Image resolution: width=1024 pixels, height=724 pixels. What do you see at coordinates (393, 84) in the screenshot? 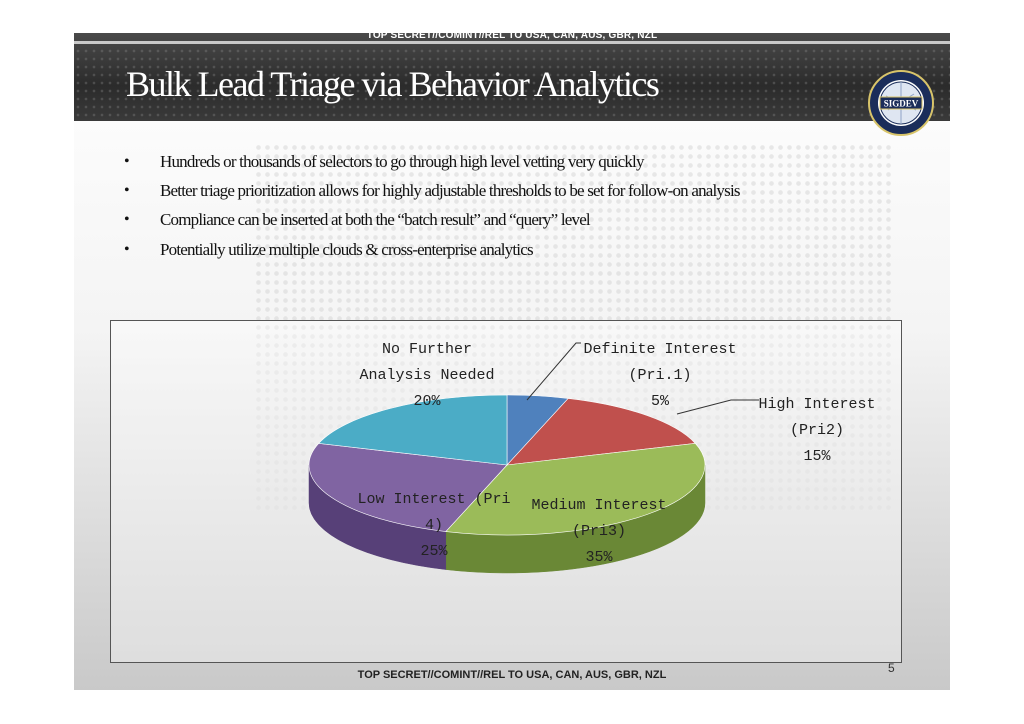
I see `slide-title: Bulk Lead Triage via Behavior Analytics` at bounding box center [393, 84].